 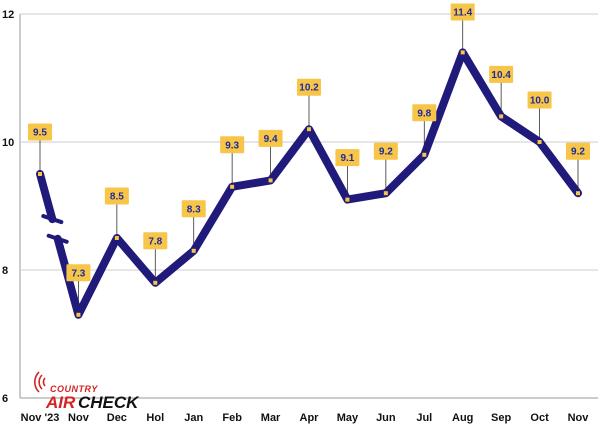 I want to click on x-tick-label: May, so click(x=348, y=418).